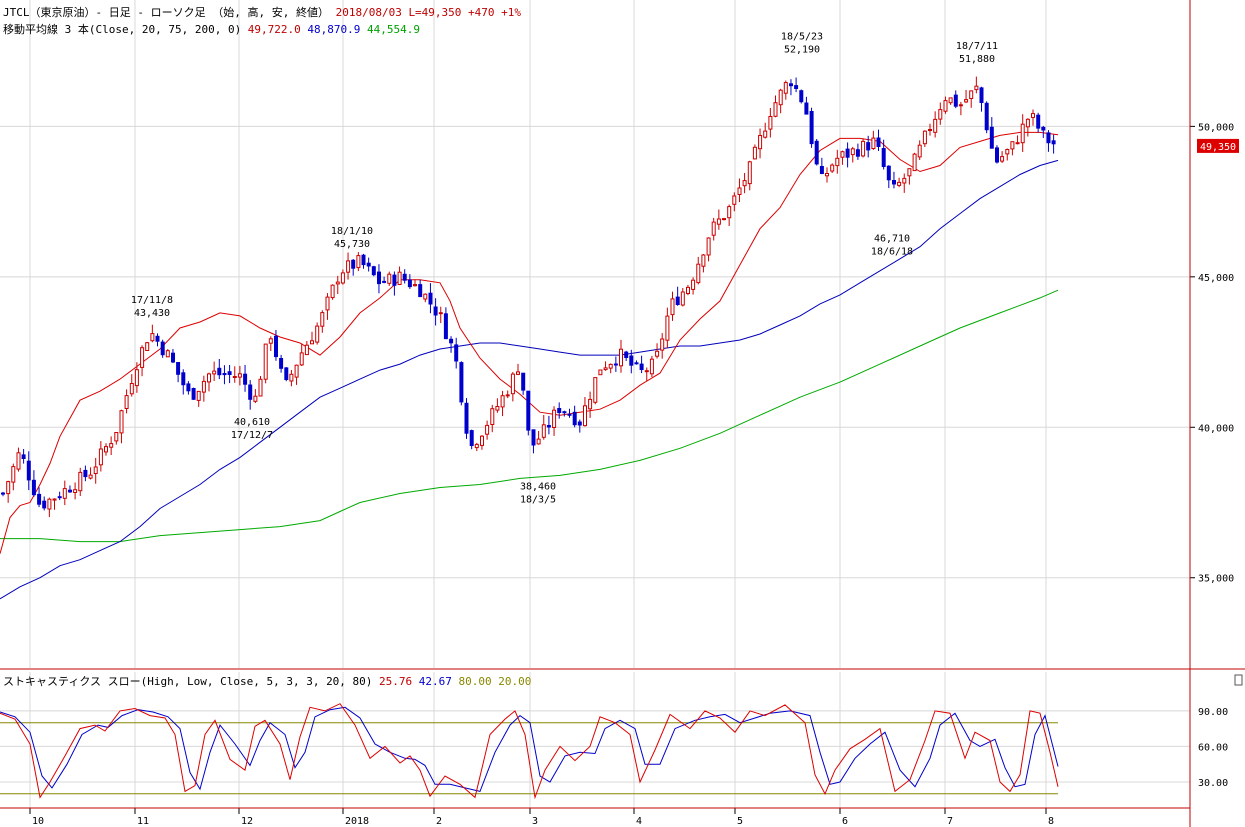 This screenshot has width=1245, height=827. I want to click on ma-legend-seg-0: 移動平均線 3 本(Close, 20, 75, 200, 0), so click(122, 29).